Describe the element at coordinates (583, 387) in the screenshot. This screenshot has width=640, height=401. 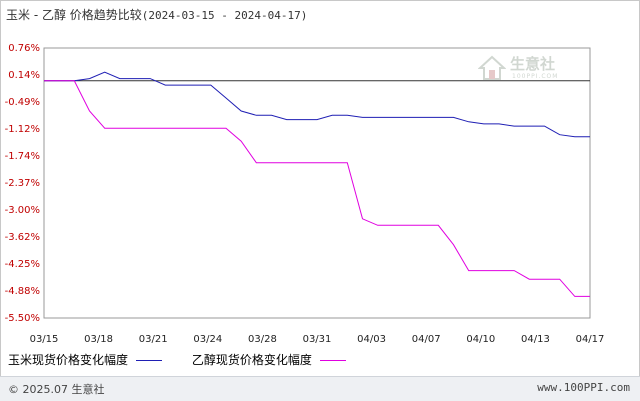
I see `site-link: www.100PPI.com` at that location.